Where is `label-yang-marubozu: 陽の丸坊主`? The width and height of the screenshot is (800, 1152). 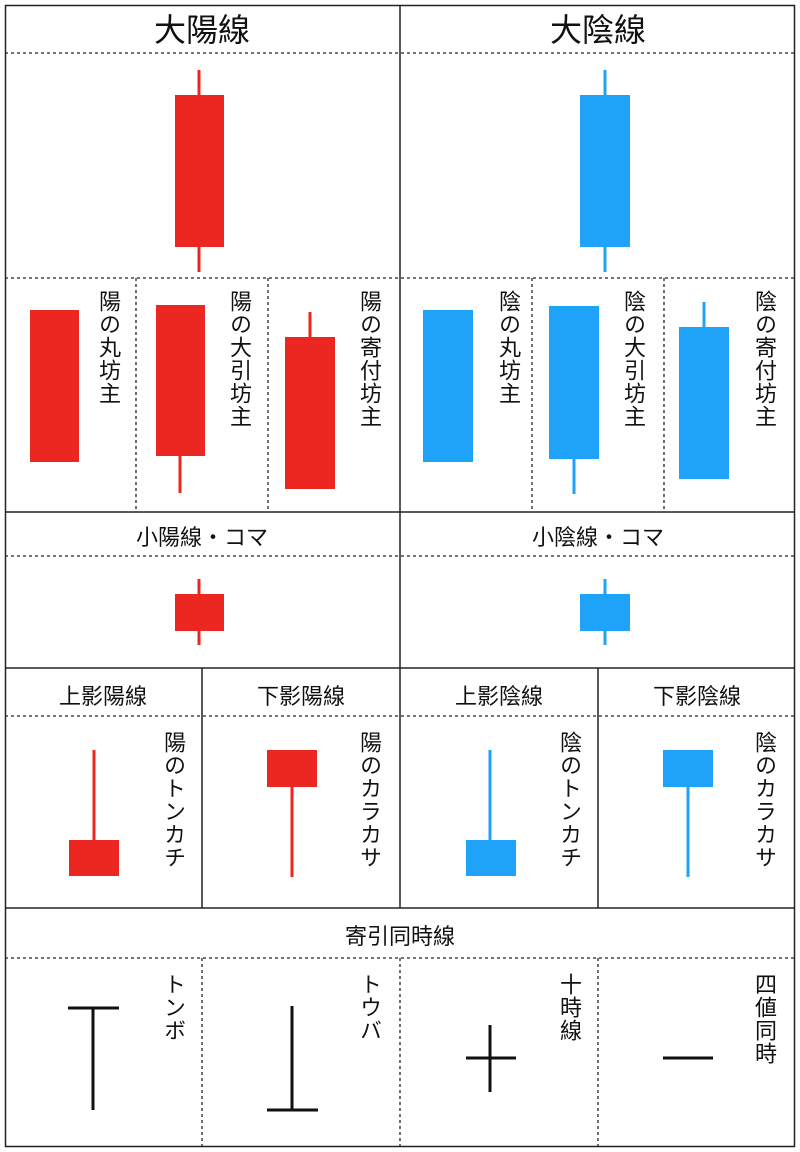 label-yang-marubozu: 陽の丸坊主 is located at coordinates (107, 347).